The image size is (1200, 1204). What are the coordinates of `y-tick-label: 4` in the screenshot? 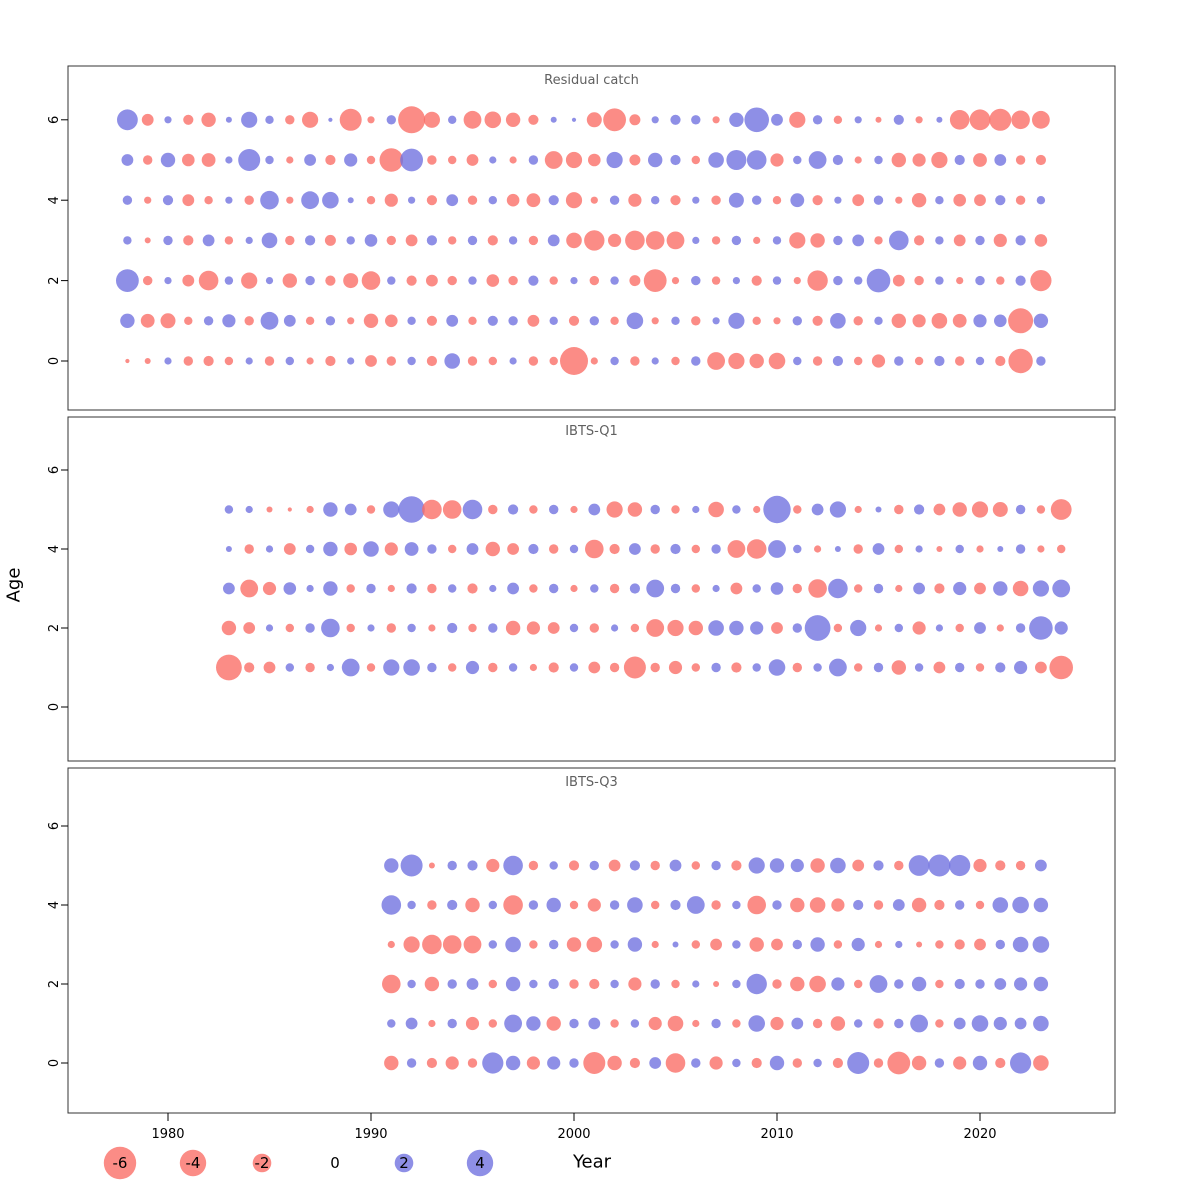 It's located at (54, 549).